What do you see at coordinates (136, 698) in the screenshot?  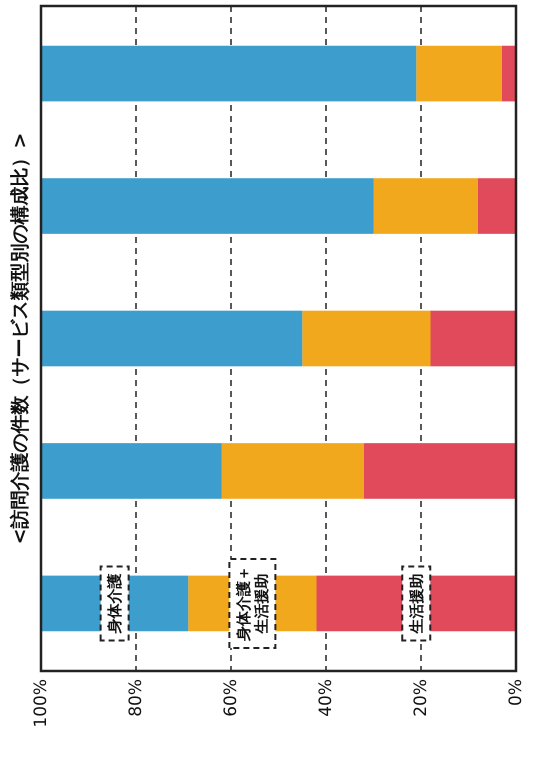 I see `x-tick-label: 80%` at bounding box center [136, 698].